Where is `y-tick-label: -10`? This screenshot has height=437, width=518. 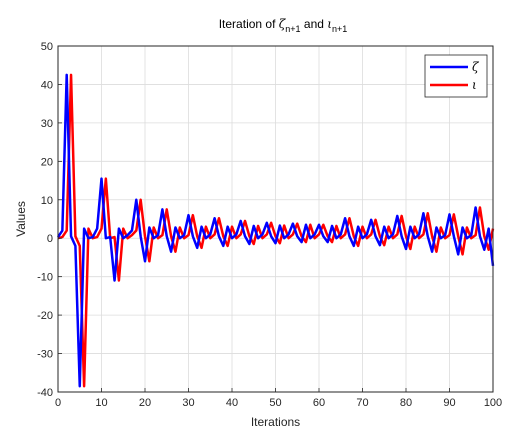
y-tick-label: -10 is located at coordinates (45, 278).